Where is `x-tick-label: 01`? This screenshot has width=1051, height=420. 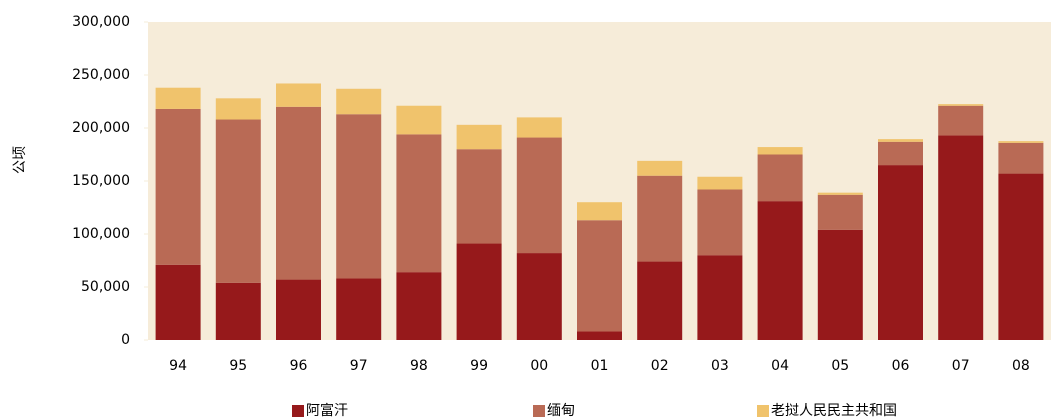 x-tick-label: 01 is located at coordinates (600, 366).